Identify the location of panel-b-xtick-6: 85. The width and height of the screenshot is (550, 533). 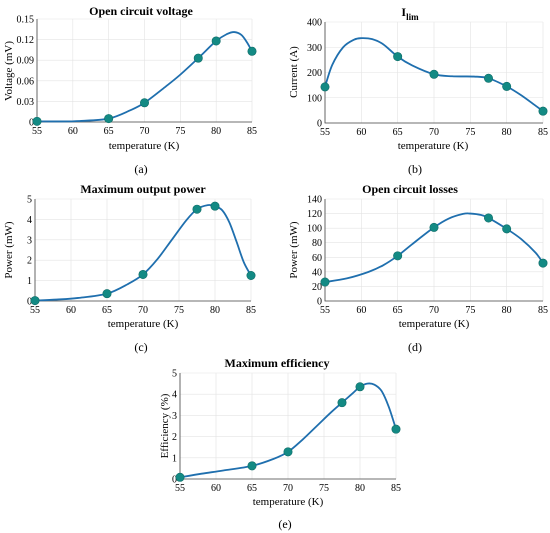
(543, 132).